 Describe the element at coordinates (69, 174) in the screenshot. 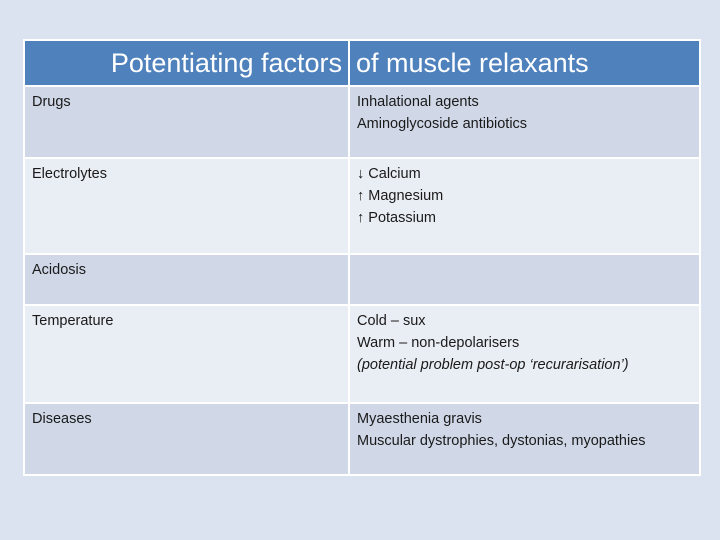

I see `factor-label: Electrolytes` at that location.